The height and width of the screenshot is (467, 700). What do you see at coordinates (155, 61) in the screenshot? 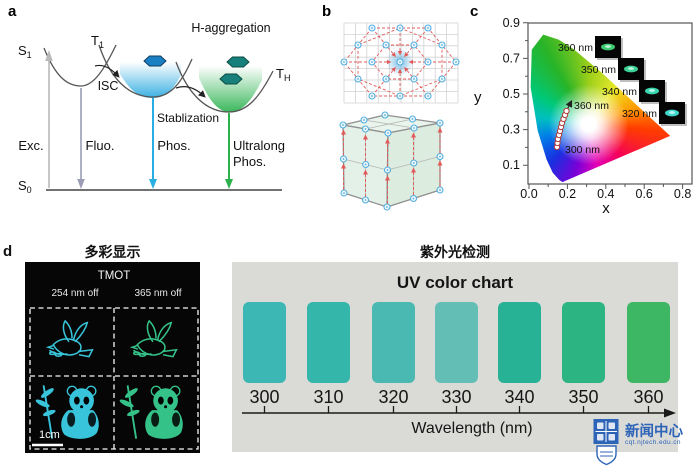
I see `blue-monomer-molecule-icon` at bounding box center [155, 61].